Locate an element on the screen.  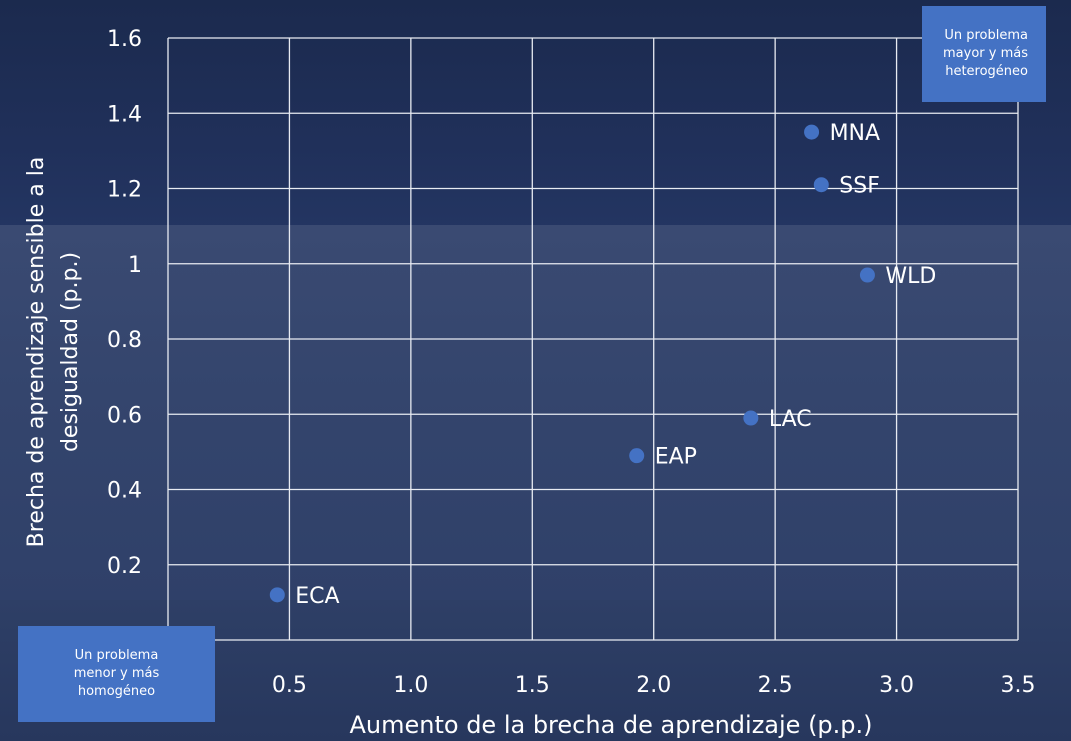
x-tick-label: 3.0 is located at coordinates (896, 685).